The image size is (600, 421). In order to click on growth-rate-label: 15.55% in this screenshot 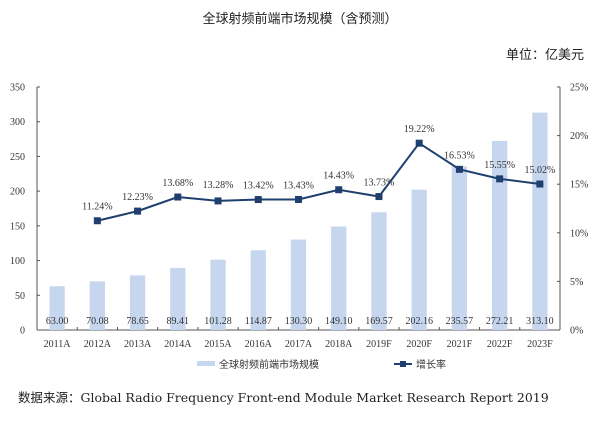, I will do `click(499, 165)`.